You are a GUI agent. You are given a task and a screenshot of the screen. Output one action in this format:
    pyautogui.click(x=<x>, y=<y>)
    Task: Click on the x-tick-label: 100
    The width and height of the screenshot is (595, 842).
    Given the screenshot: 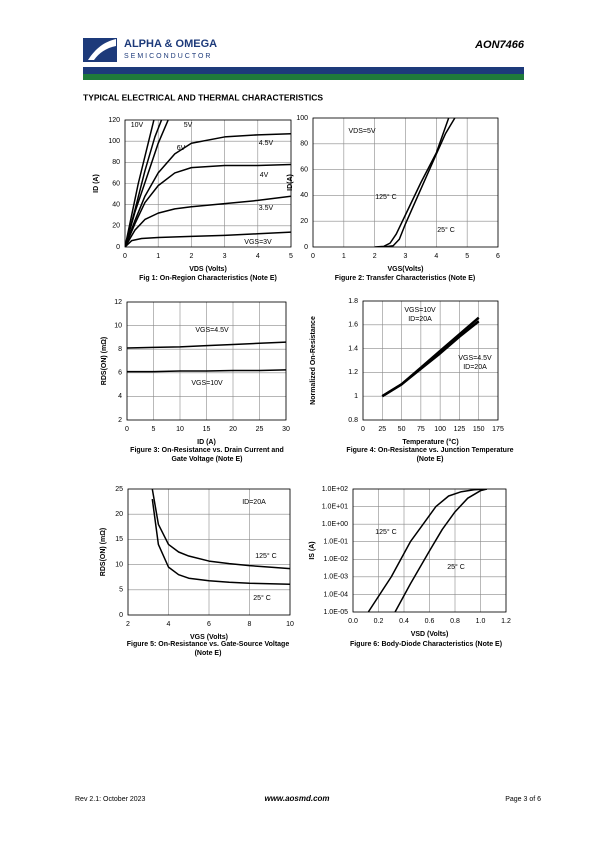 What is the action you would take?
    pyautogui.click(x=440, y=429)
    